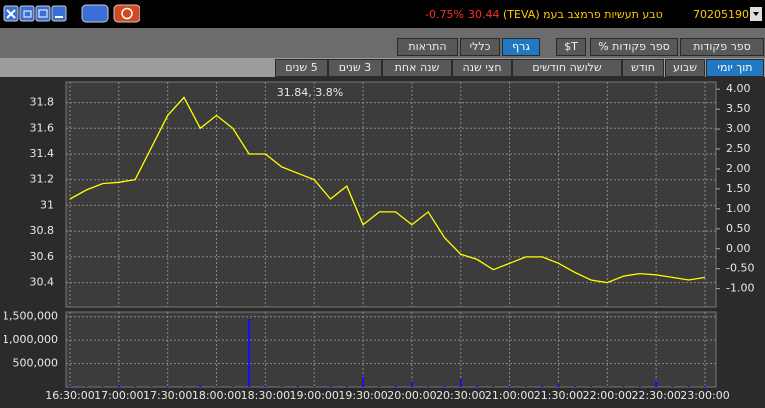 The width and height of the screenshot is (765, 408). I want to click on x-tick-label: 20:00:00, so click(411, 395).